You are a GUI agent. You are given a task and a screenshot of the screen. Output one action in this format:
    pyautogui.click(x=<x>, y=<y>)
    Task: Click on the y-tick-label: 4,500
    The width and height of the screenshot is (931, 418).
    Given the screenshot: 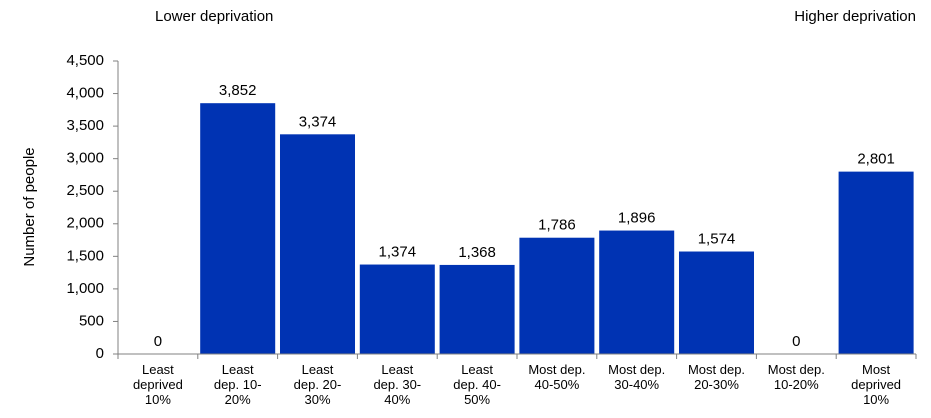 What is the action you would take?
    pyautogui.click(x=85, y=60)
    